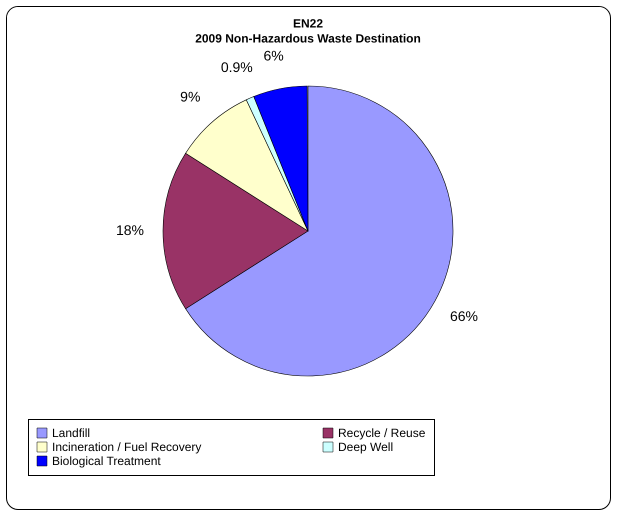 This screenshot has width=621, height=520. What do you see at coordinates (130, 230) in the screenshot?
I see `data-label: 18%` at bounding box center [130, 230].